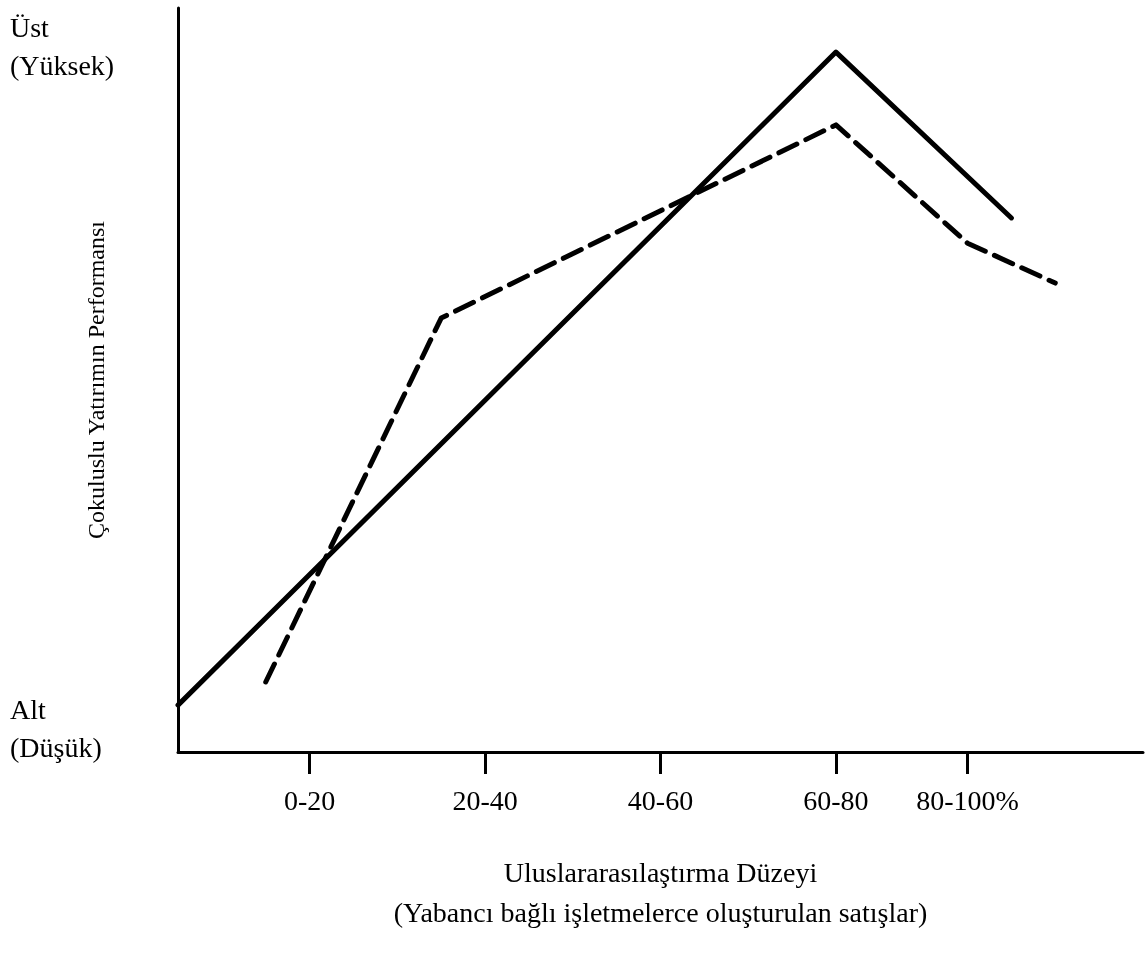 The height and width of the screenshot is (953, 1148). I want to click on x-tick-label: 60-80, so click(836, 800).